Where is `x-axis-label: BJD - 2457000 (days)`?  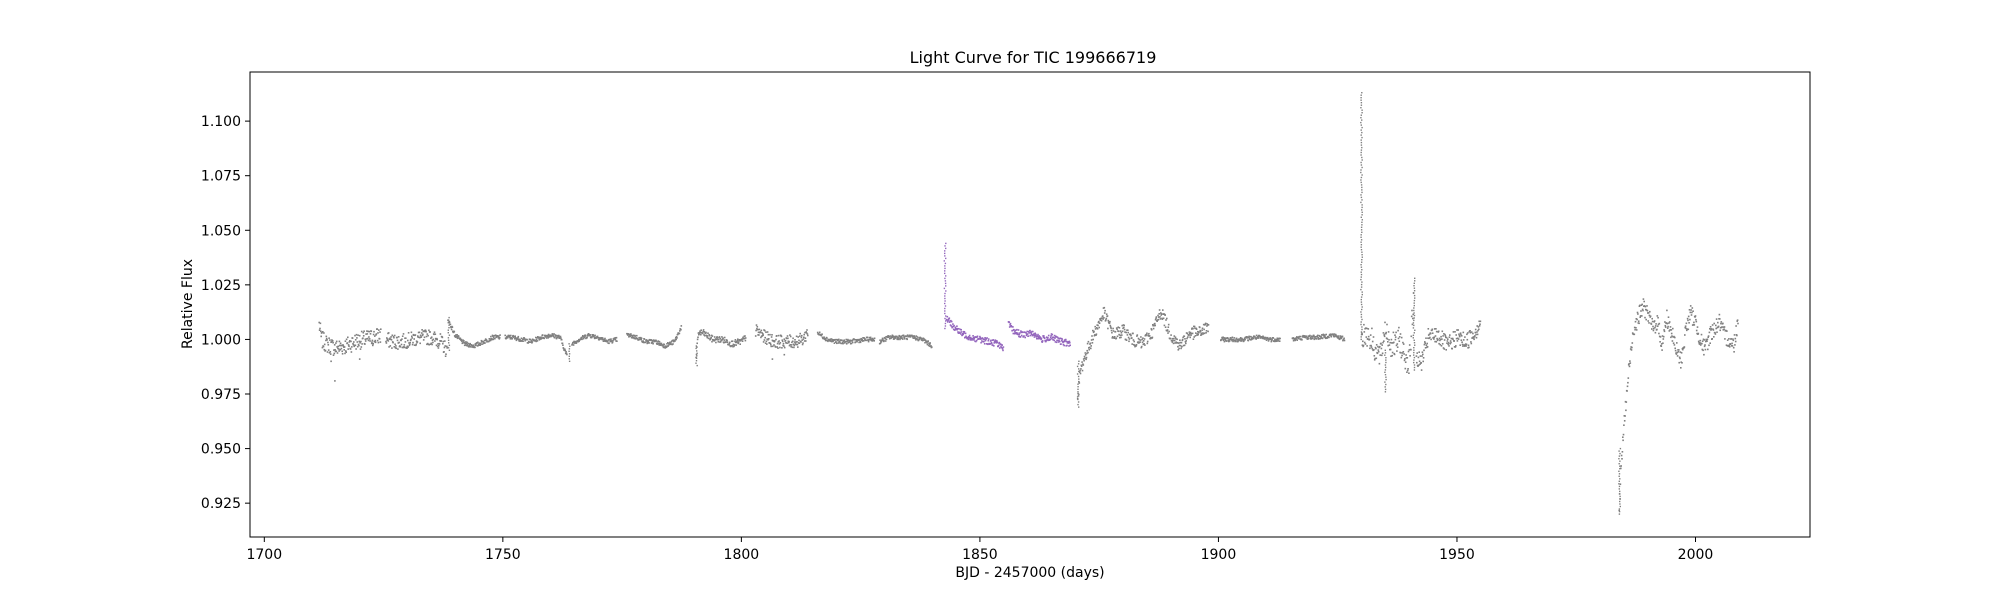
x-axis-label: BJD - 2457000 (days) is located at coordinates (1029, 573).